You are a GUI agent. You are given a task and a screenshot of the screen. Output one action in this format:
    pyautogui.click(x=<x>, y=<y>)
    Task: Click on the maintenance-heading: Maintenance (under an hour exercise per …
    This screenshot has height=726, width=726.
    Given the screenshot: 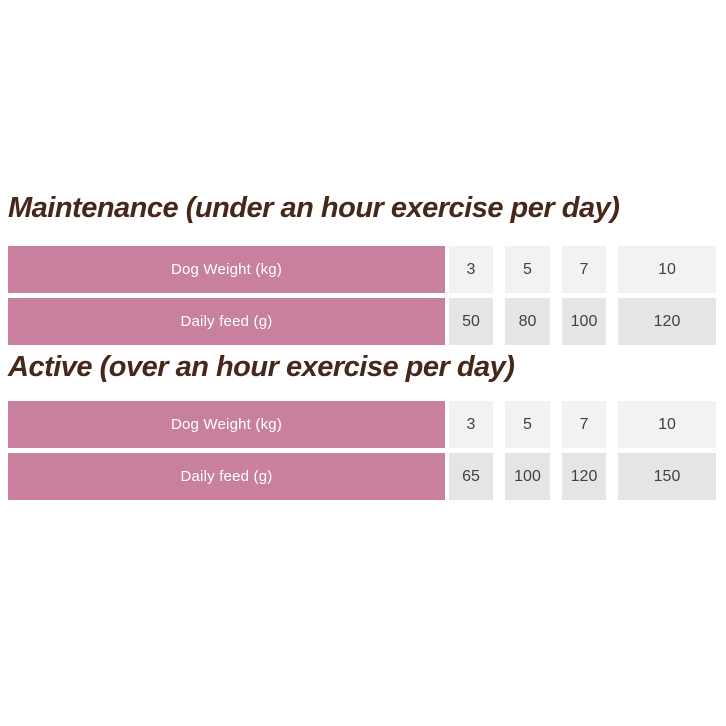 What is the action you would take?
    pyautogui.click(x=314, y=208)
    